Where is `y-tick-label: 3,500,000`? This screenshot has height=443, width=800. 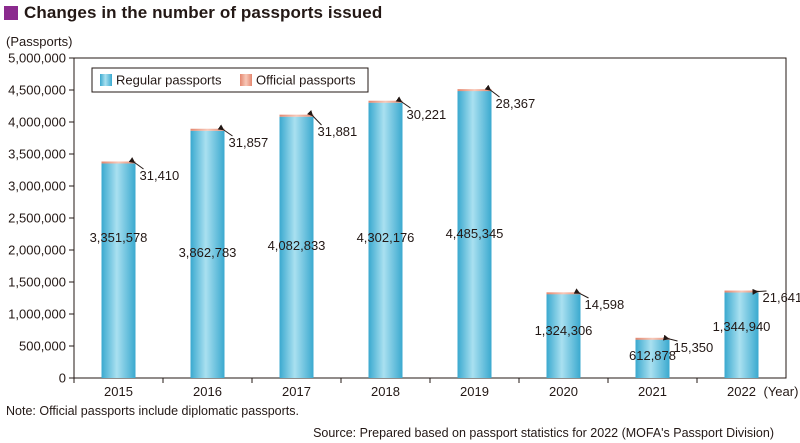
y-tick-label: 3,500,000 is located at coordinates (37, 154).